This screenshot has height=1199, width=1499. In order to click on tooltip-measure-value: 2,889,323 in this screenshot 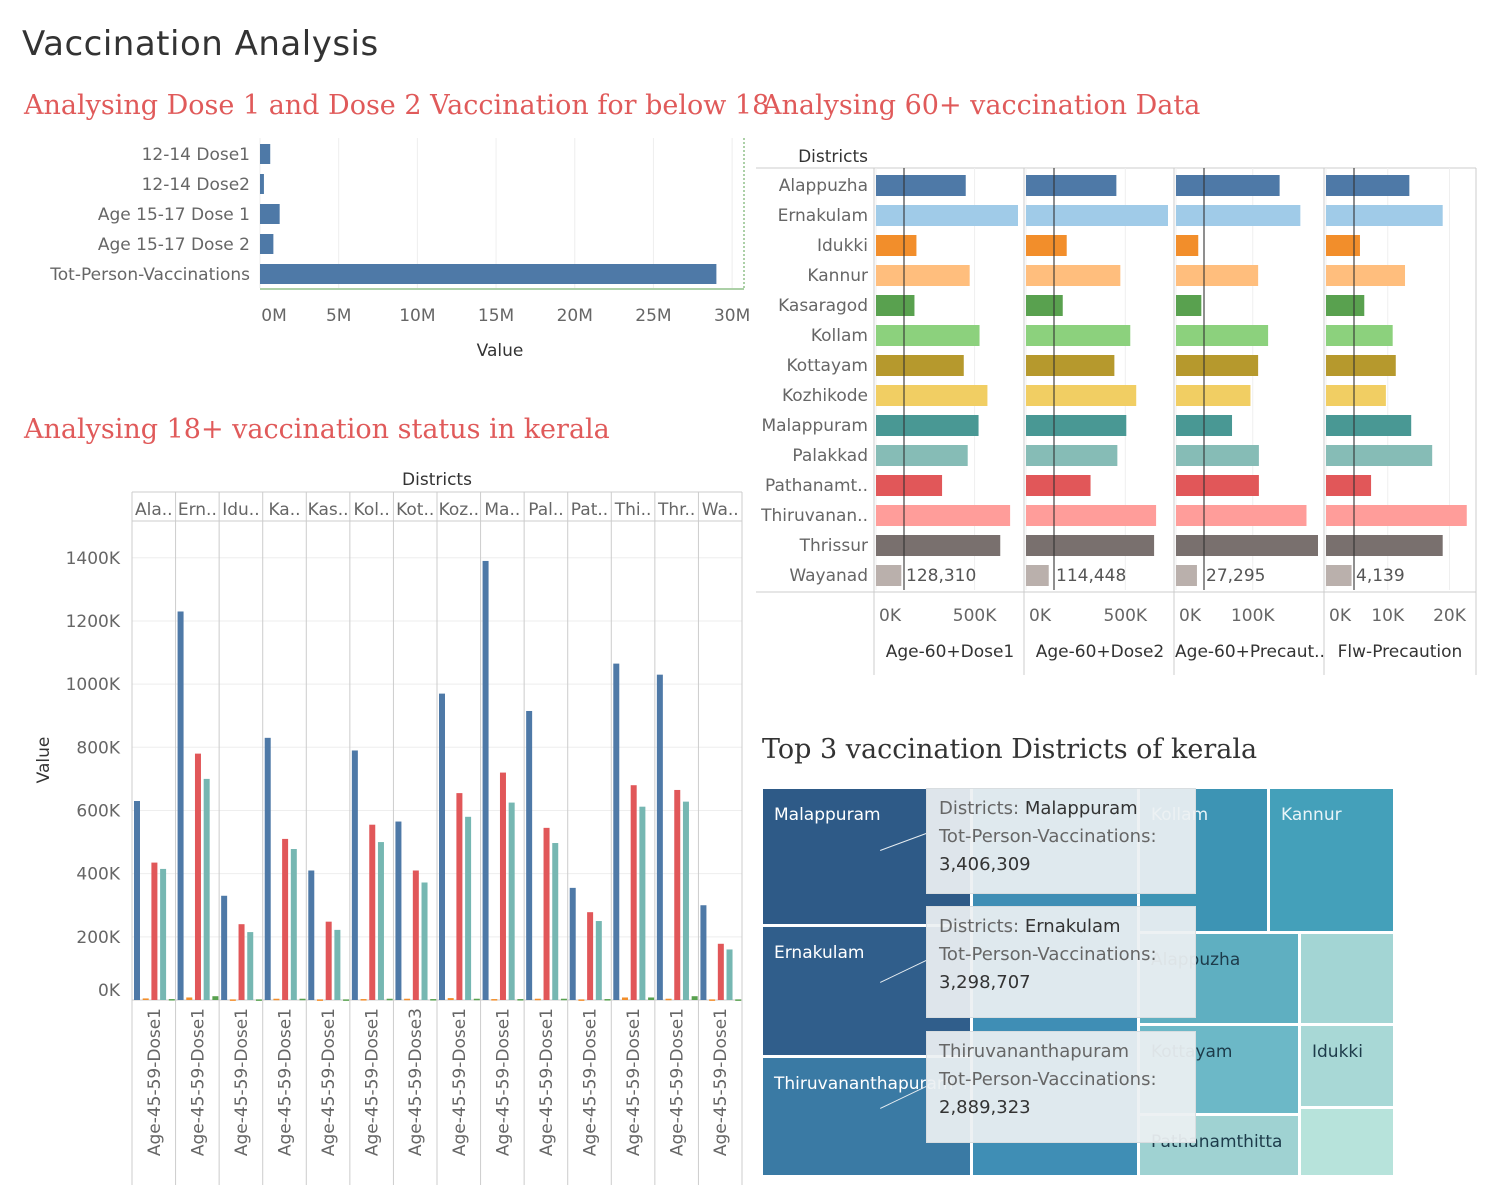, I will do `click(985, 1107)`.